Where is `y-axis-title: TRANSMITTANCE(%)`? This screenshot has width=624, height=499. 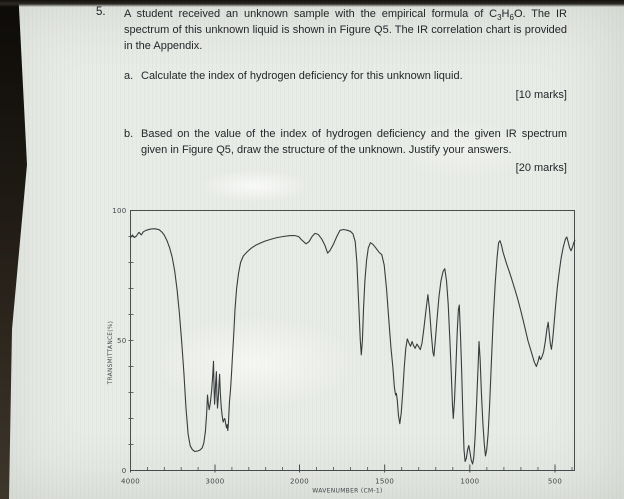
y-axis-title: TRANSMITTANCE(%) is located at coordinates (111, 353).